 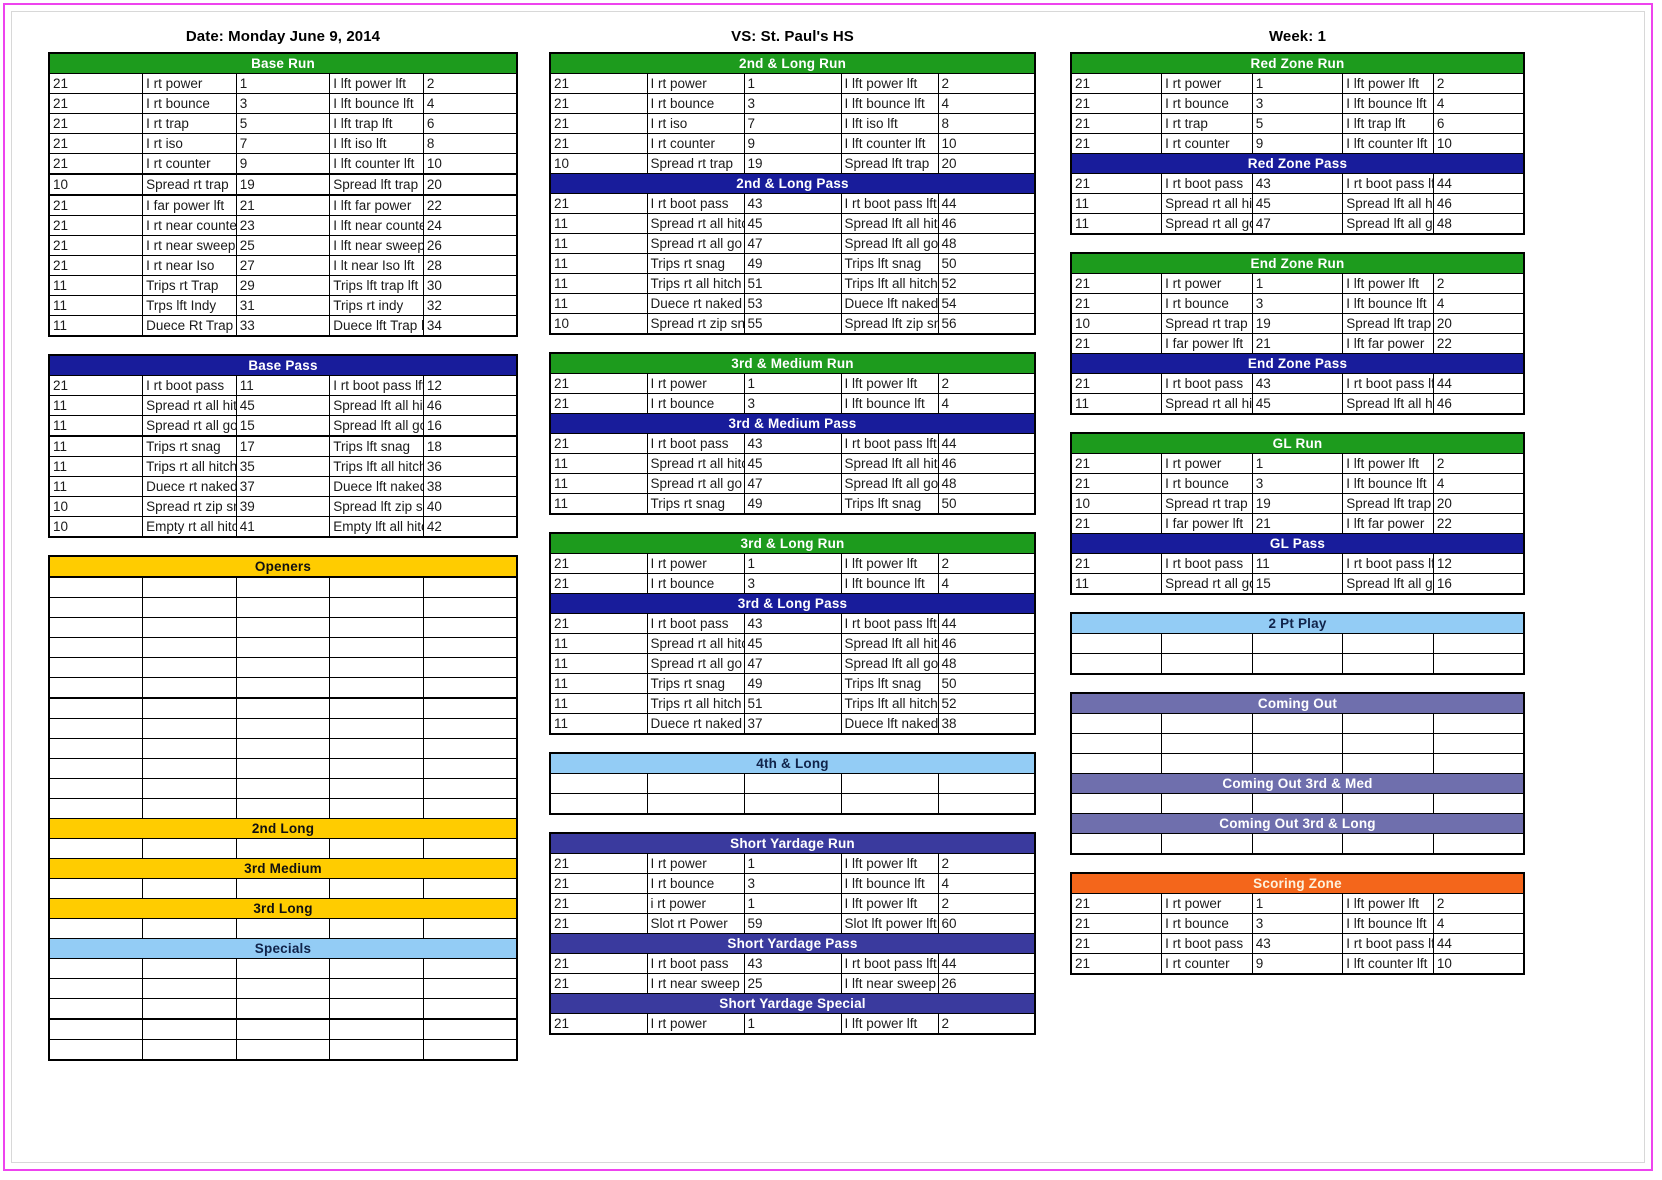 I want to click on cell-number-right: 2, so click(x=1478, y=83).